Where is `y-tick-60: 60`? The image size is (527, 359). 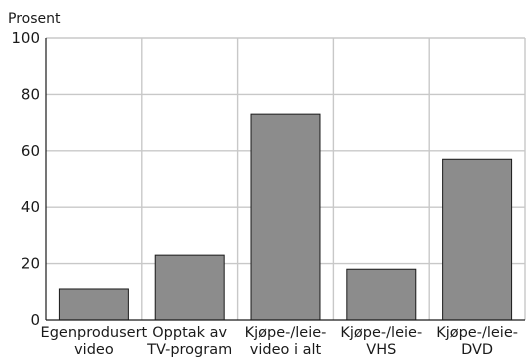 y-tick-60: 60 is located at coordinates (30, 151).